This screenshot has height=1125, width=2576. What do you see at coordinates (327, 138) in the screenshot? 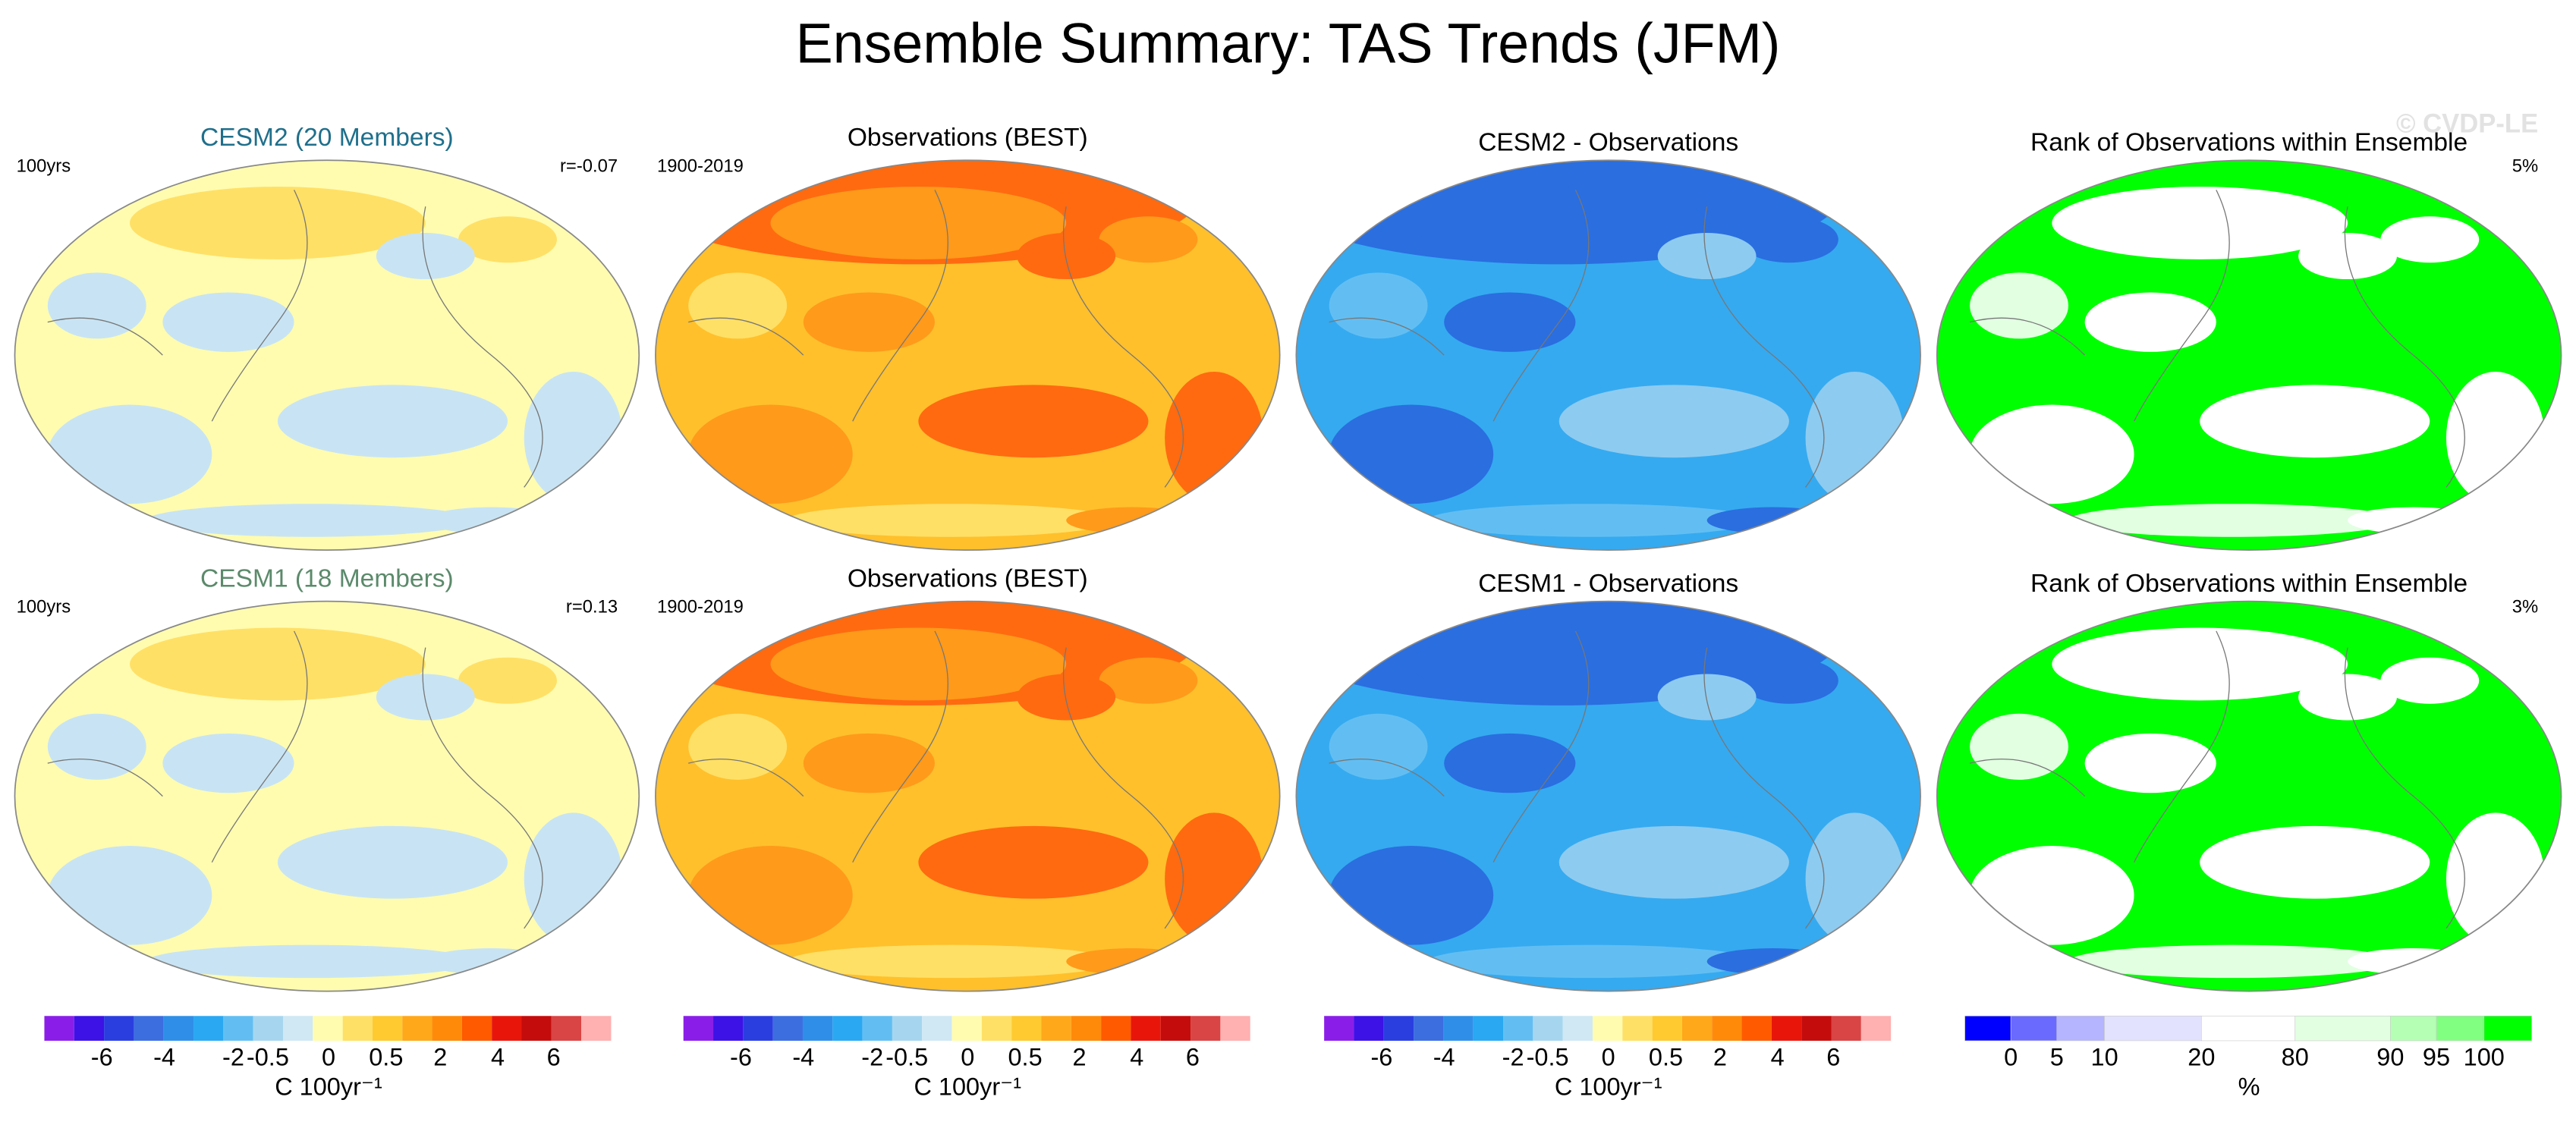
I see `panel-title: CESM2 (20 Members)` at bounding box center [327, 138].